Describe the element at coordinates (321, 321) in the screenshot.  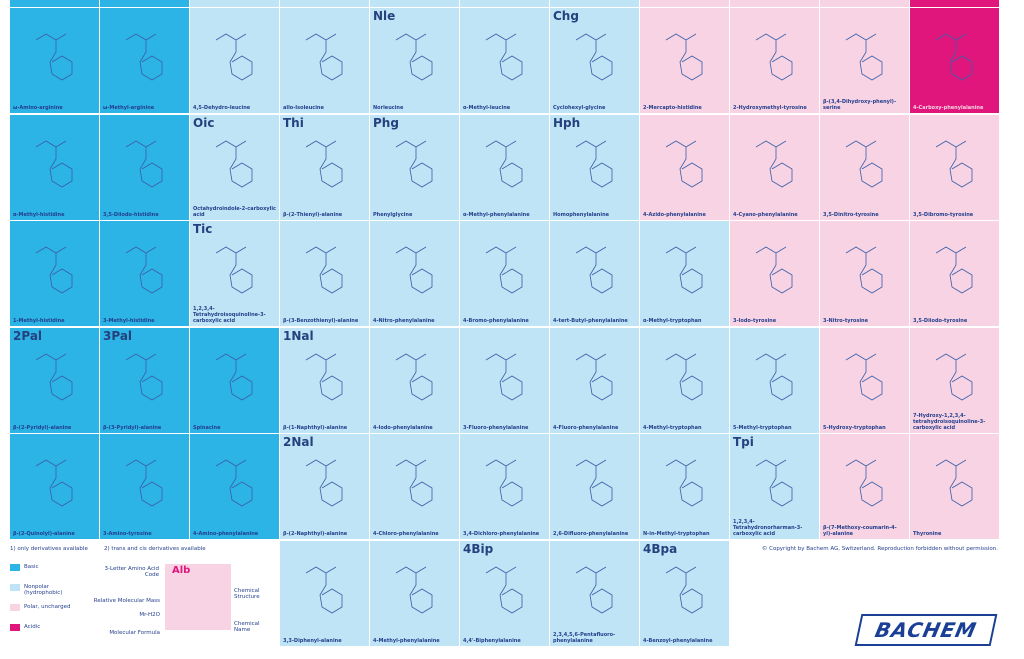
I see `chemical-name: β-(3-Benzothienyl)-alanine` at that location.